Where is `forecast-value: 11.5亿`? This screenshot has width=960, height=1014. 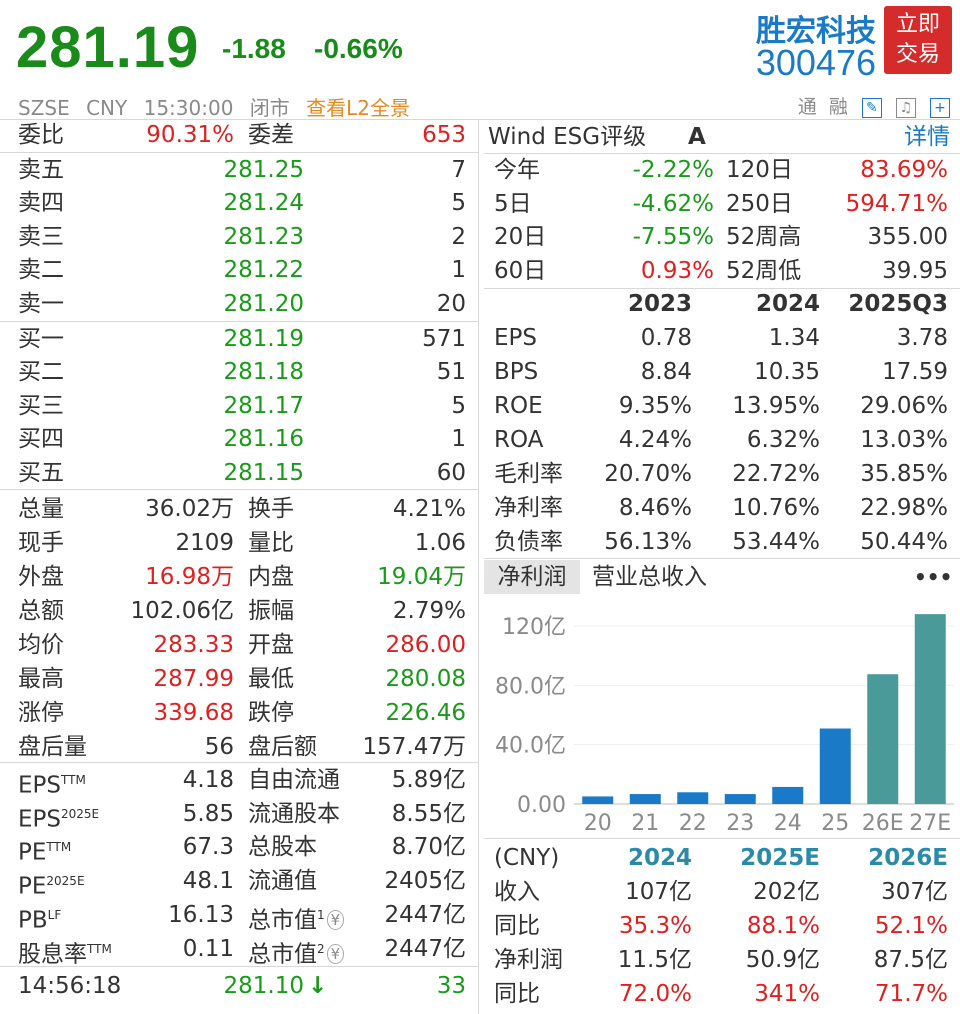
forecast-value: 11.5亿 is located at coordinates (654, 960).